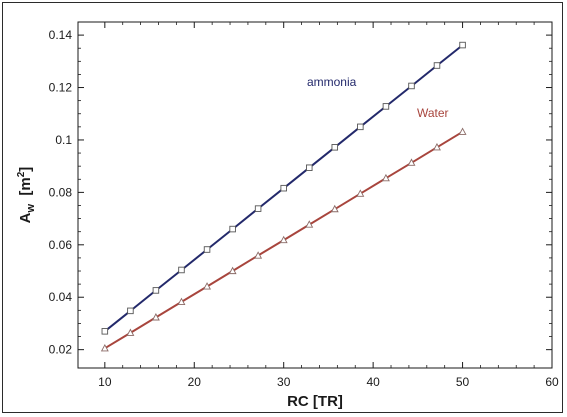 This screenshot has width=567, height=417. I want to click on y-axis-label: Aw [m2], so click(26, 195).